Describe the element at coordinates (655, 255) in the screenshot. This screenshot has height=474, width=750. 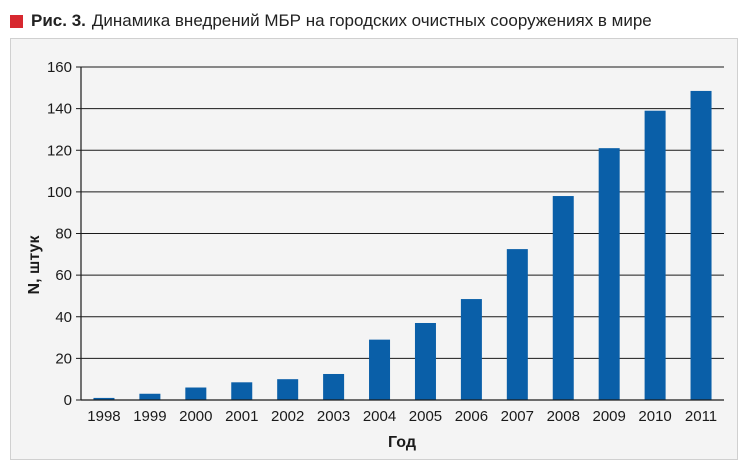
I see `bar-2010` at that location.